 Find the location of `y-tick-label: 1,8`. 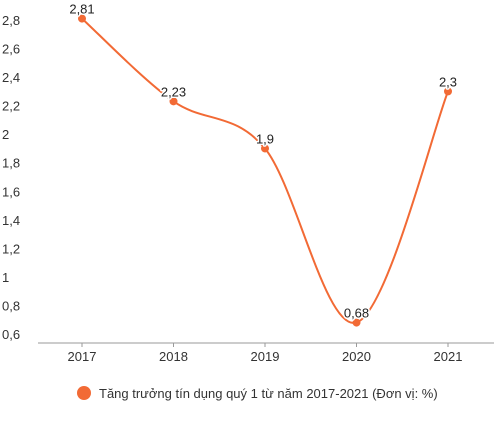

y-tick-label: 1,8 is located at coordinates (11, 163).